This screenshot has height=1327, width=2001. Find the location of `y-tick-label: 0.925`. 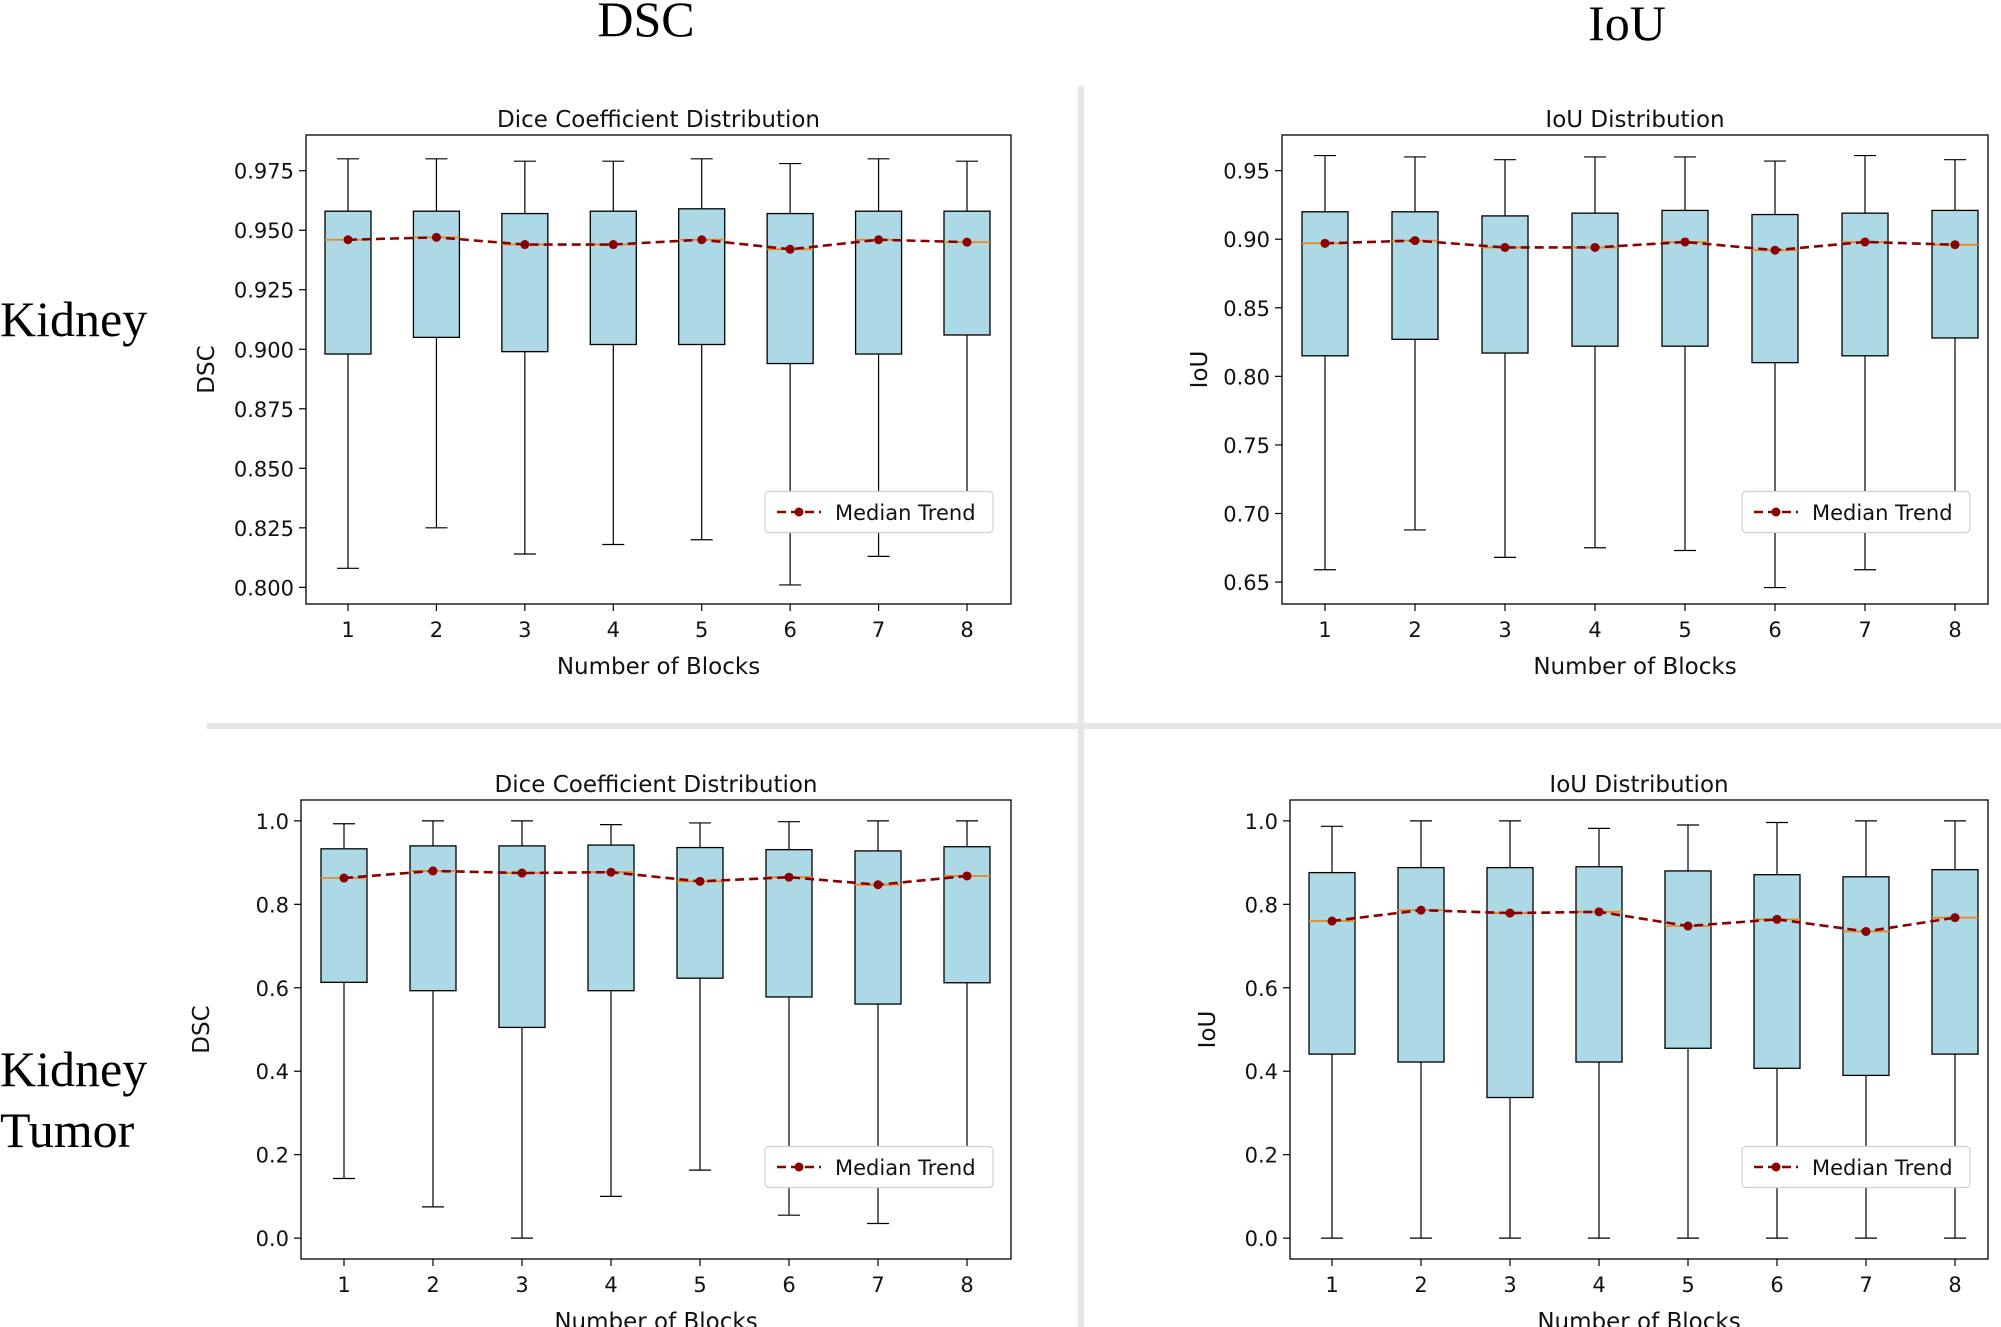

y-tick-label: 0.925 is located at coordinates (264, 291).